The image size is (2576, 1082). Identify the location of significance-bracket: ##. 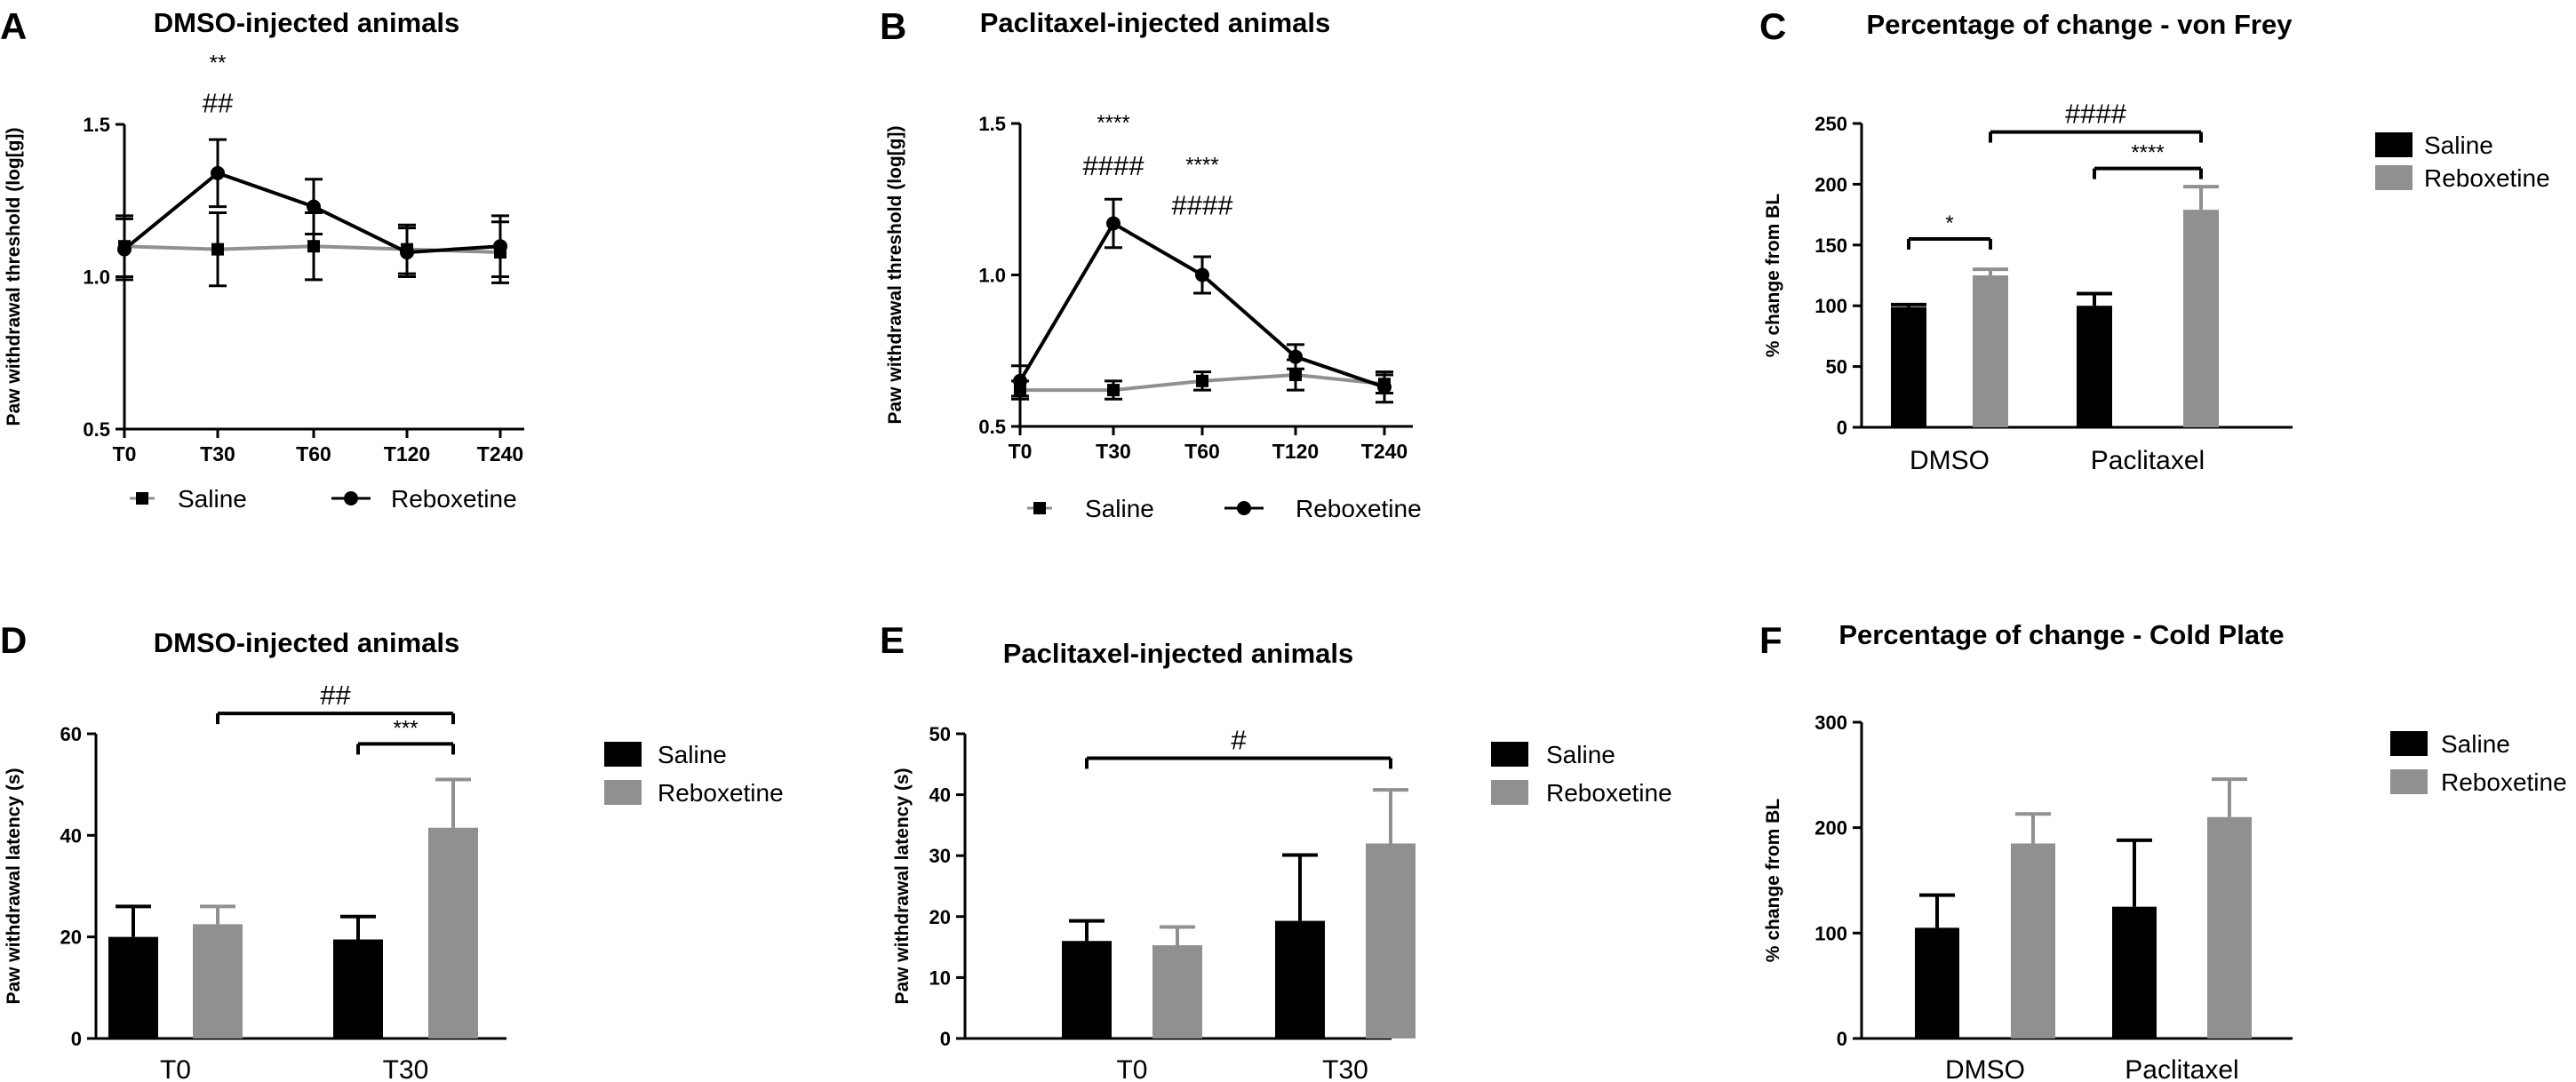
(335, 702).